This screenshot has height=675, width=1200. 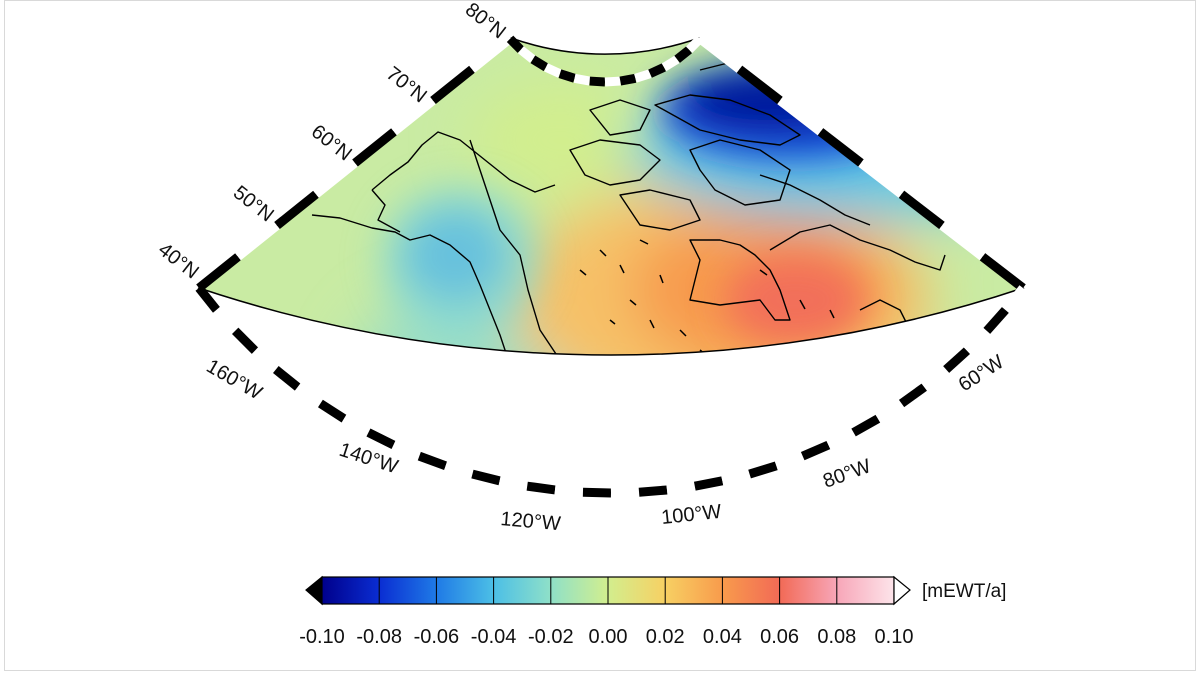 What do you see at coordinates (779, 637) in the screenshot?
I see `colorbar-tick-label: 0.06` at bounding box center [779, 637].